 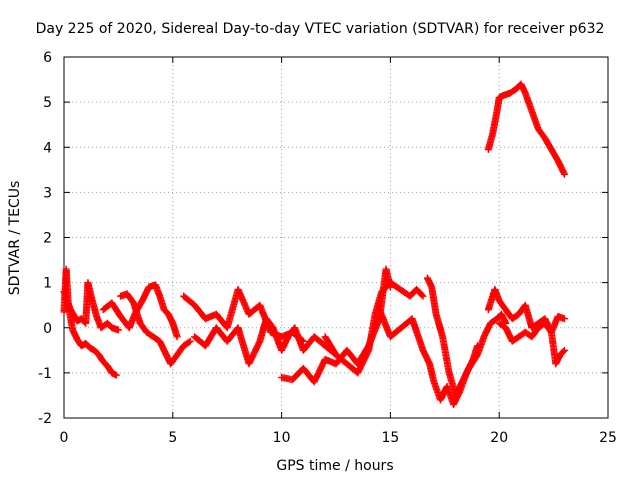 I want to click on series-track-f, so click(x=265, y=341).